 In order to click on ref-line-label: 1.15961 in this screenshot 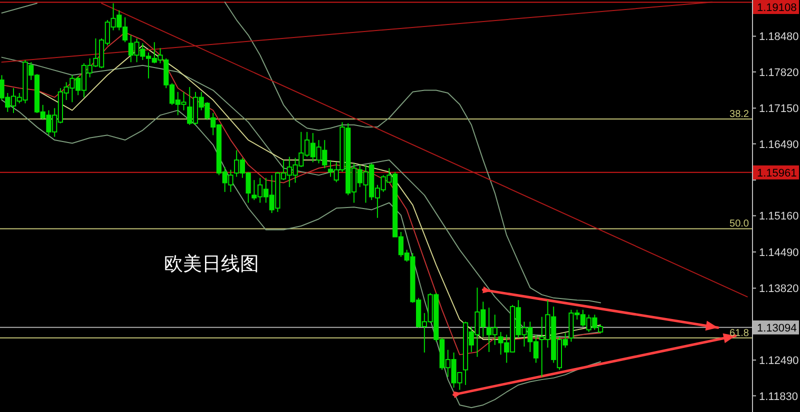, I will do `click(777, 173)`.